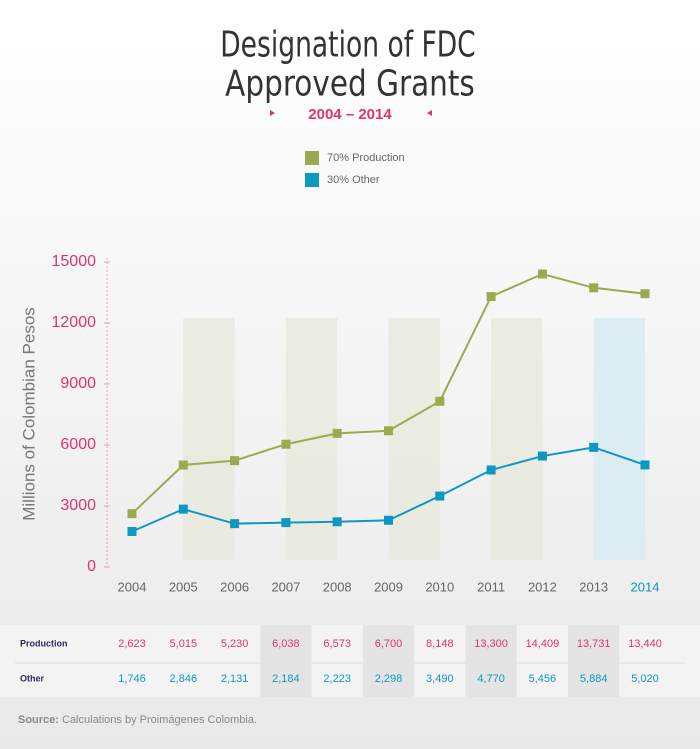 The width and height of the screenshot is (700, 749). What do you see at coordinates (491, 586) in the screenshot?
I see `x-tick-label: 2011` at bounding box center [491, 586].